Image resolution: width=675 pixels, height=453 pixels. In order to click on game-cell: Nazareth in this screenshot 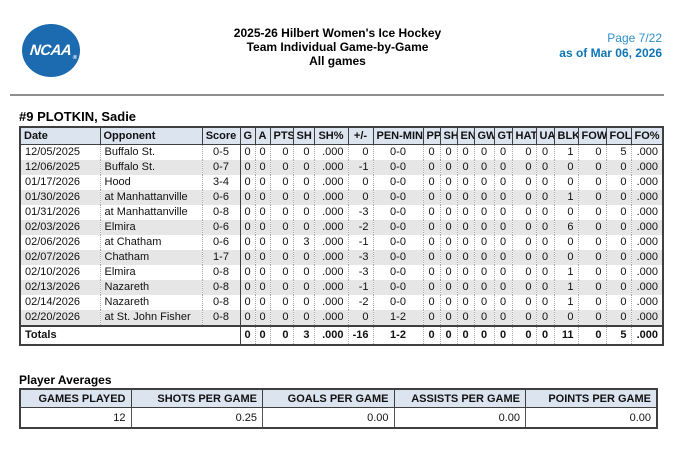, I will do `click(151, 287)`.